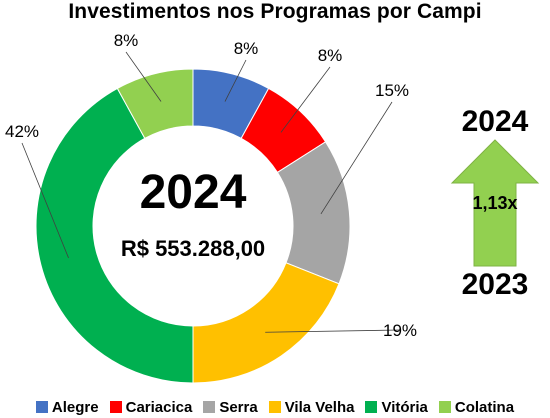 The width and height of the screenshot is (550, 418). I want to click on legend-label: Vila Velha, so click(319, 407).